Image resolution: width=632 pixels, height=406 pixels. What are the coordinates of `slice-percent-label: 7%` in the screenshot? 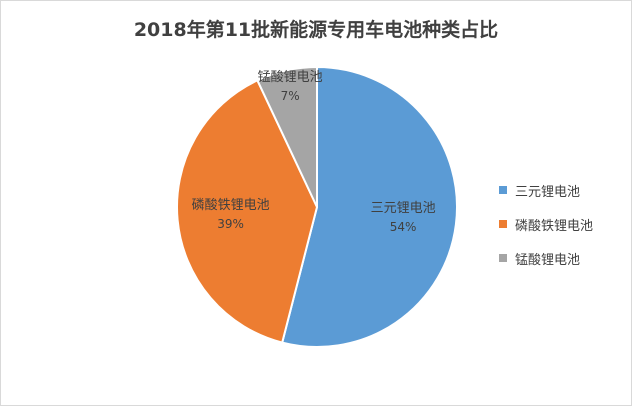 It's located at (290, 96).